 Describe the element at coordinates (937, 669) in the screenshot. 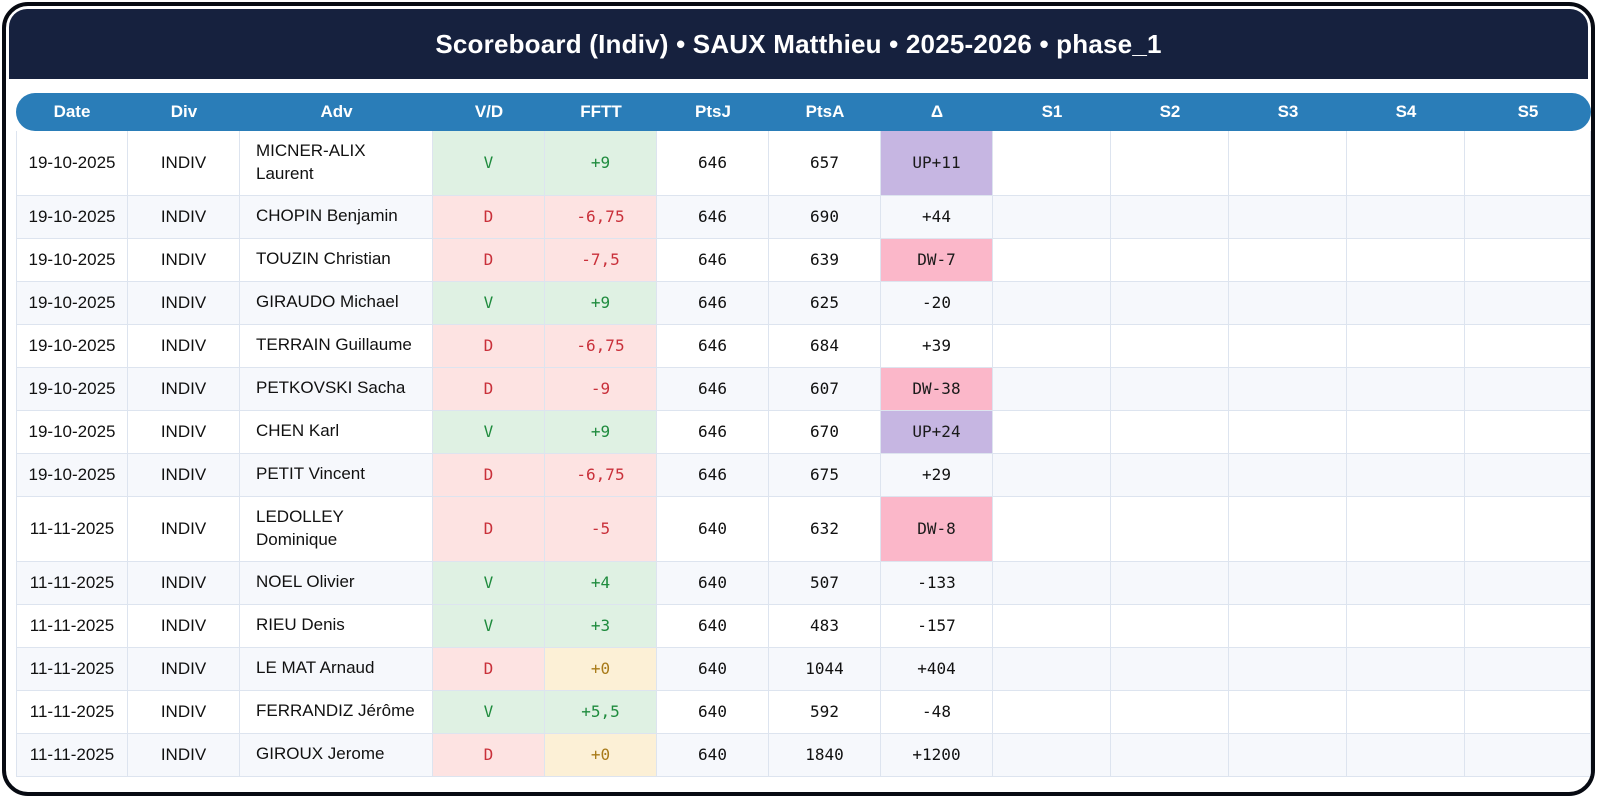

I see `cell-delta: +404` at that location.